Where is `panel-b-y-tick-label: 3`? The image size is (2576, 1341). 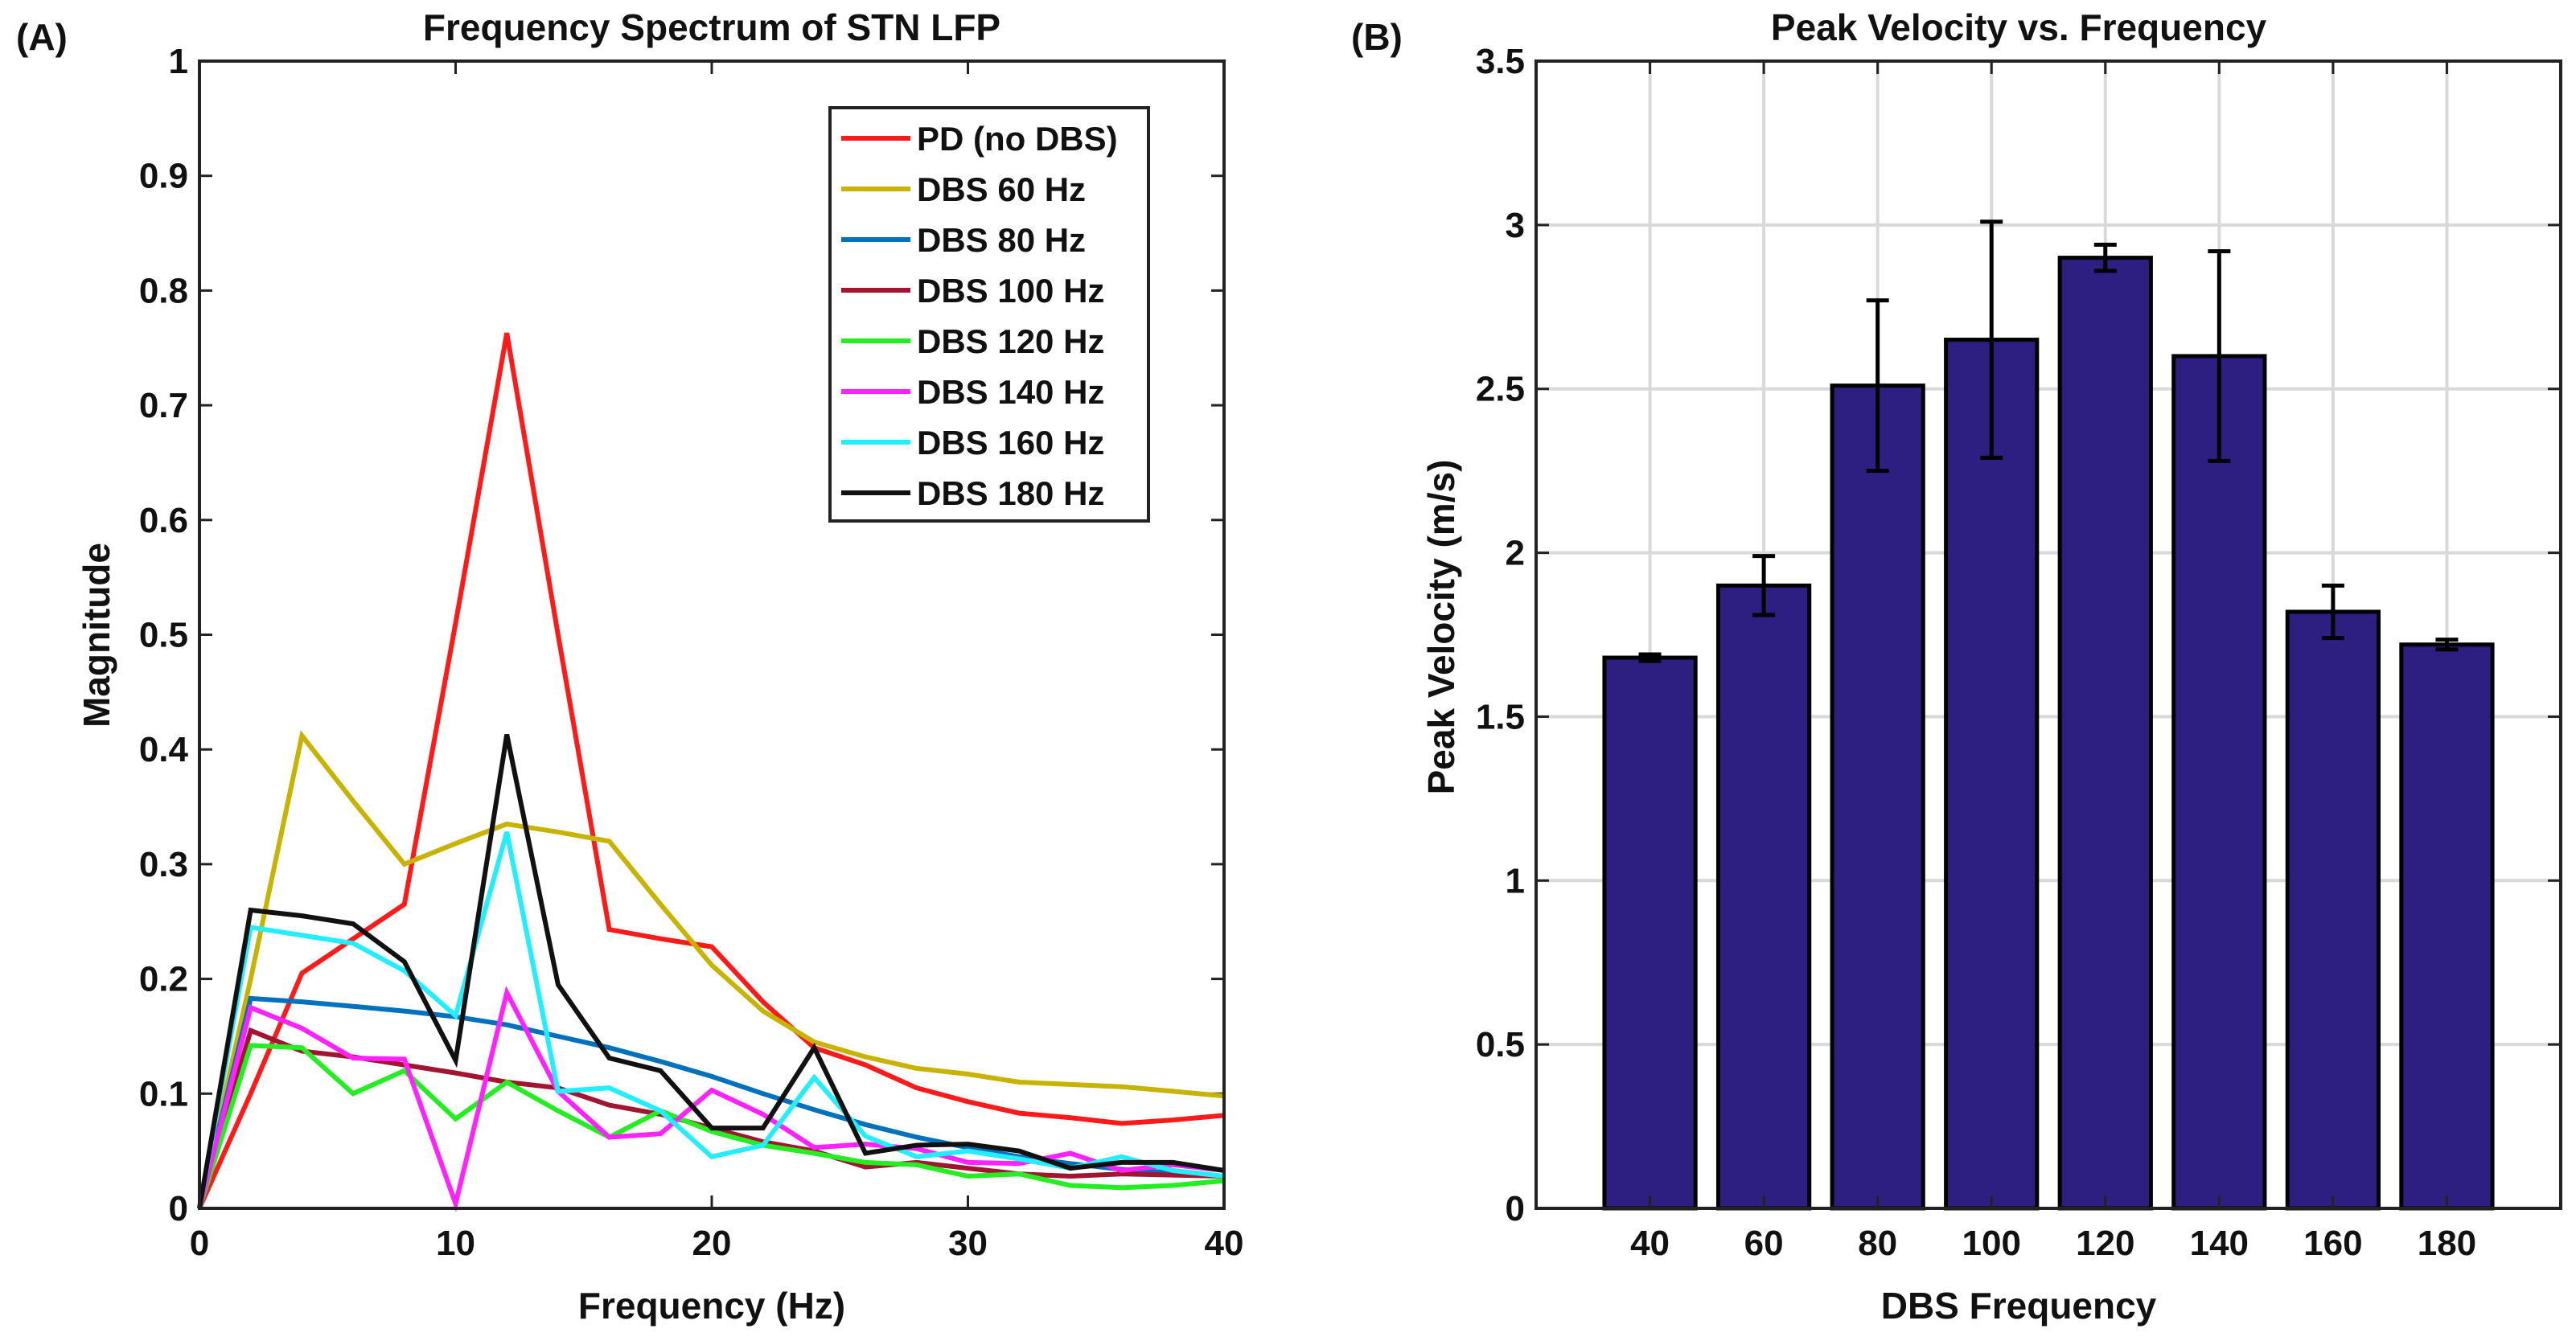 panel-b-y-tick-label: 3 is located at coordinates (1515, 225).